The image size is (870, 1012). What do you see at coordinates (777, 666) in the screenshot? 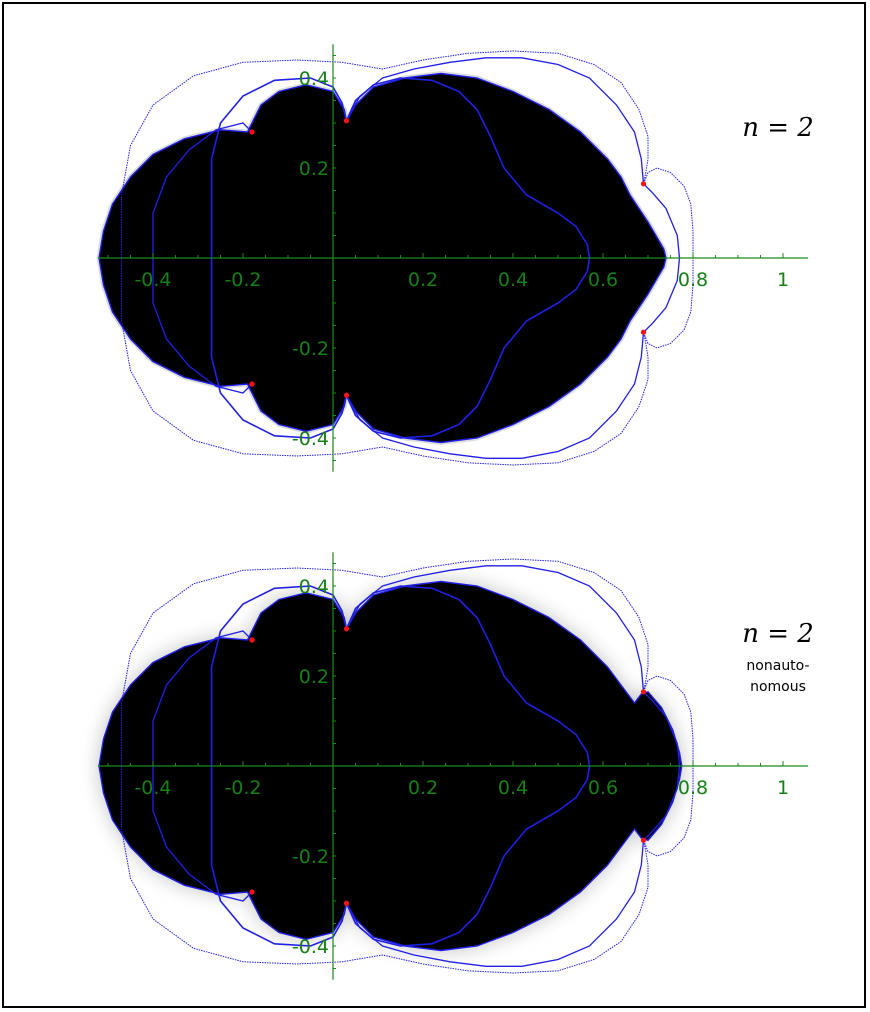
I see `panel-note: nonauto-` at bounding box center [777, 666].